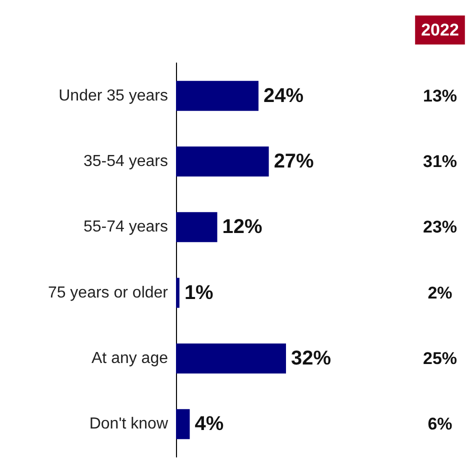 The width and height of the screenshot is (469, 463). What do you see at coordinates (440, 96) in the screenshot?
I see `text: 13%` at bounding box center [440, 96].